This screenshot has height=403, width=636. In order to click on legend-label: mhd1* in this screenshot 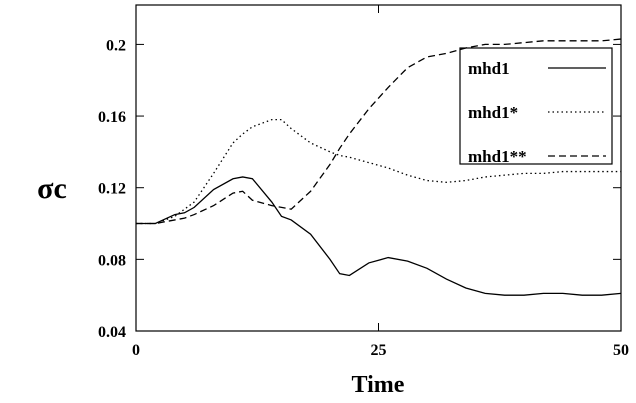, I will do `click(493, 112)`.